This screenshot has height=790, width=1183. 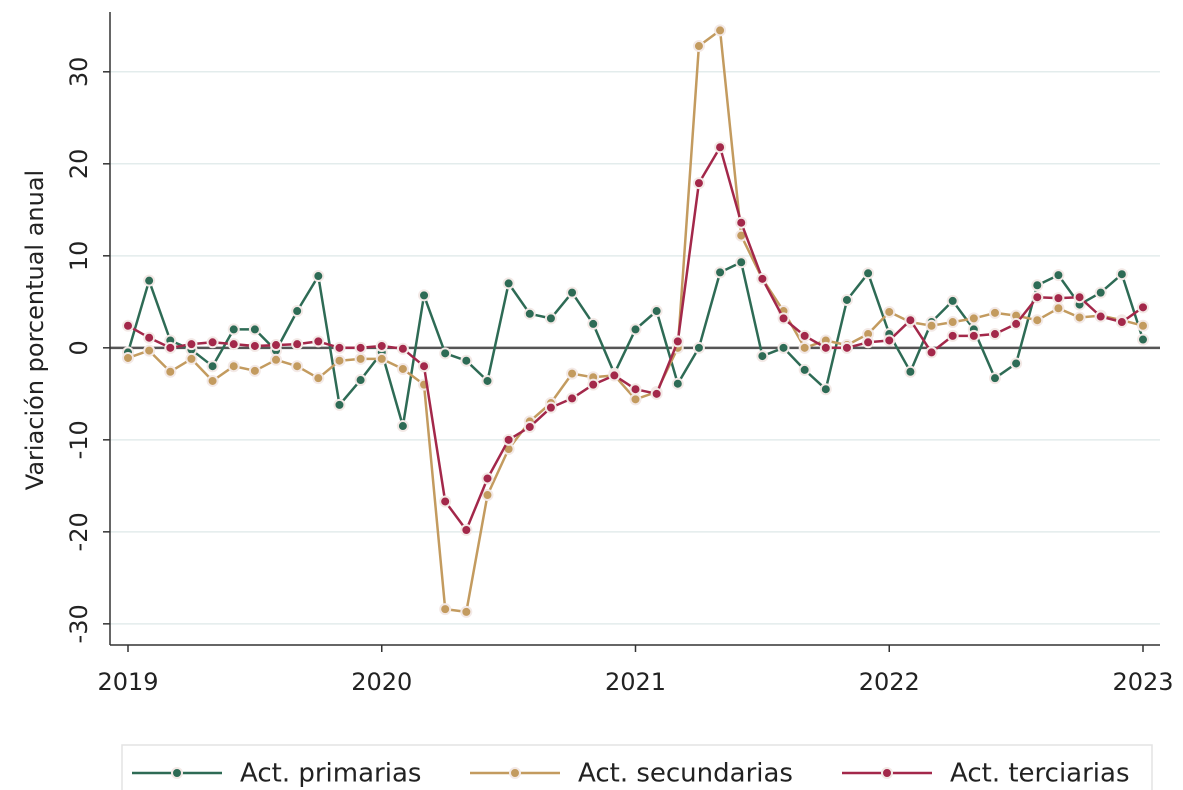 What do you see at coordinates (1040, 774) in the screenshot?
I see `legend-label: Act. terciarias` at bounding box center [1040, 774].